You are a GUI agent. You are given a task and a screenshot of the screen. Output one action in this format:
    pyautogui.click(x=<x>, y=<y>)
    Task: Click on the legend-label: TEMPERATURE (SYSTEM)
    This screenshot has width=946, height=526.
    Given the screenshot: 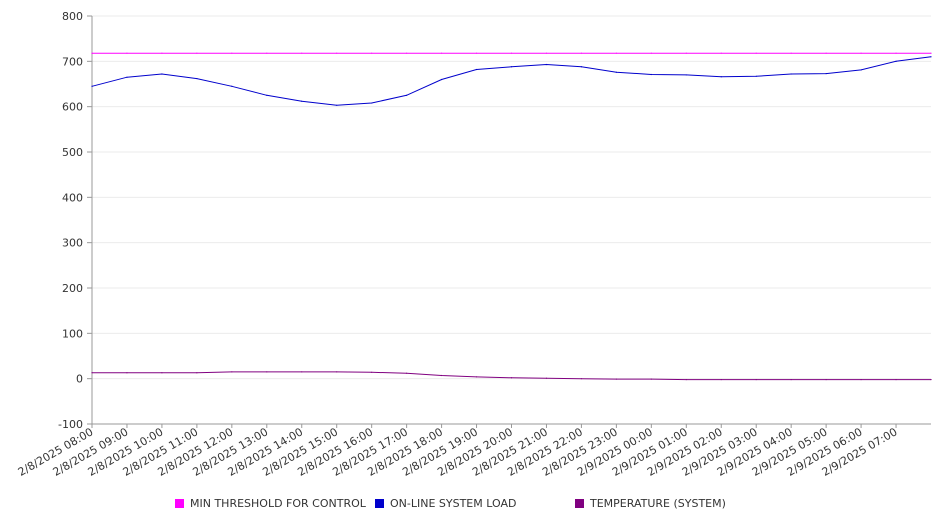 What is the action you would take?
    pyautogui.click(x=658, y=503)
    